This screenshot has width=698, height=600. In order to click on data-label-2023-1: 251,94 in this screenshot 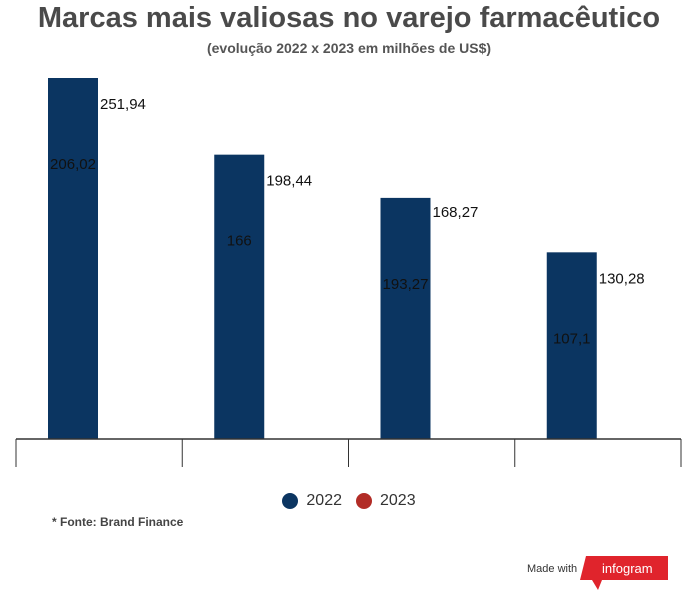, I will do `click(123, 104)`.